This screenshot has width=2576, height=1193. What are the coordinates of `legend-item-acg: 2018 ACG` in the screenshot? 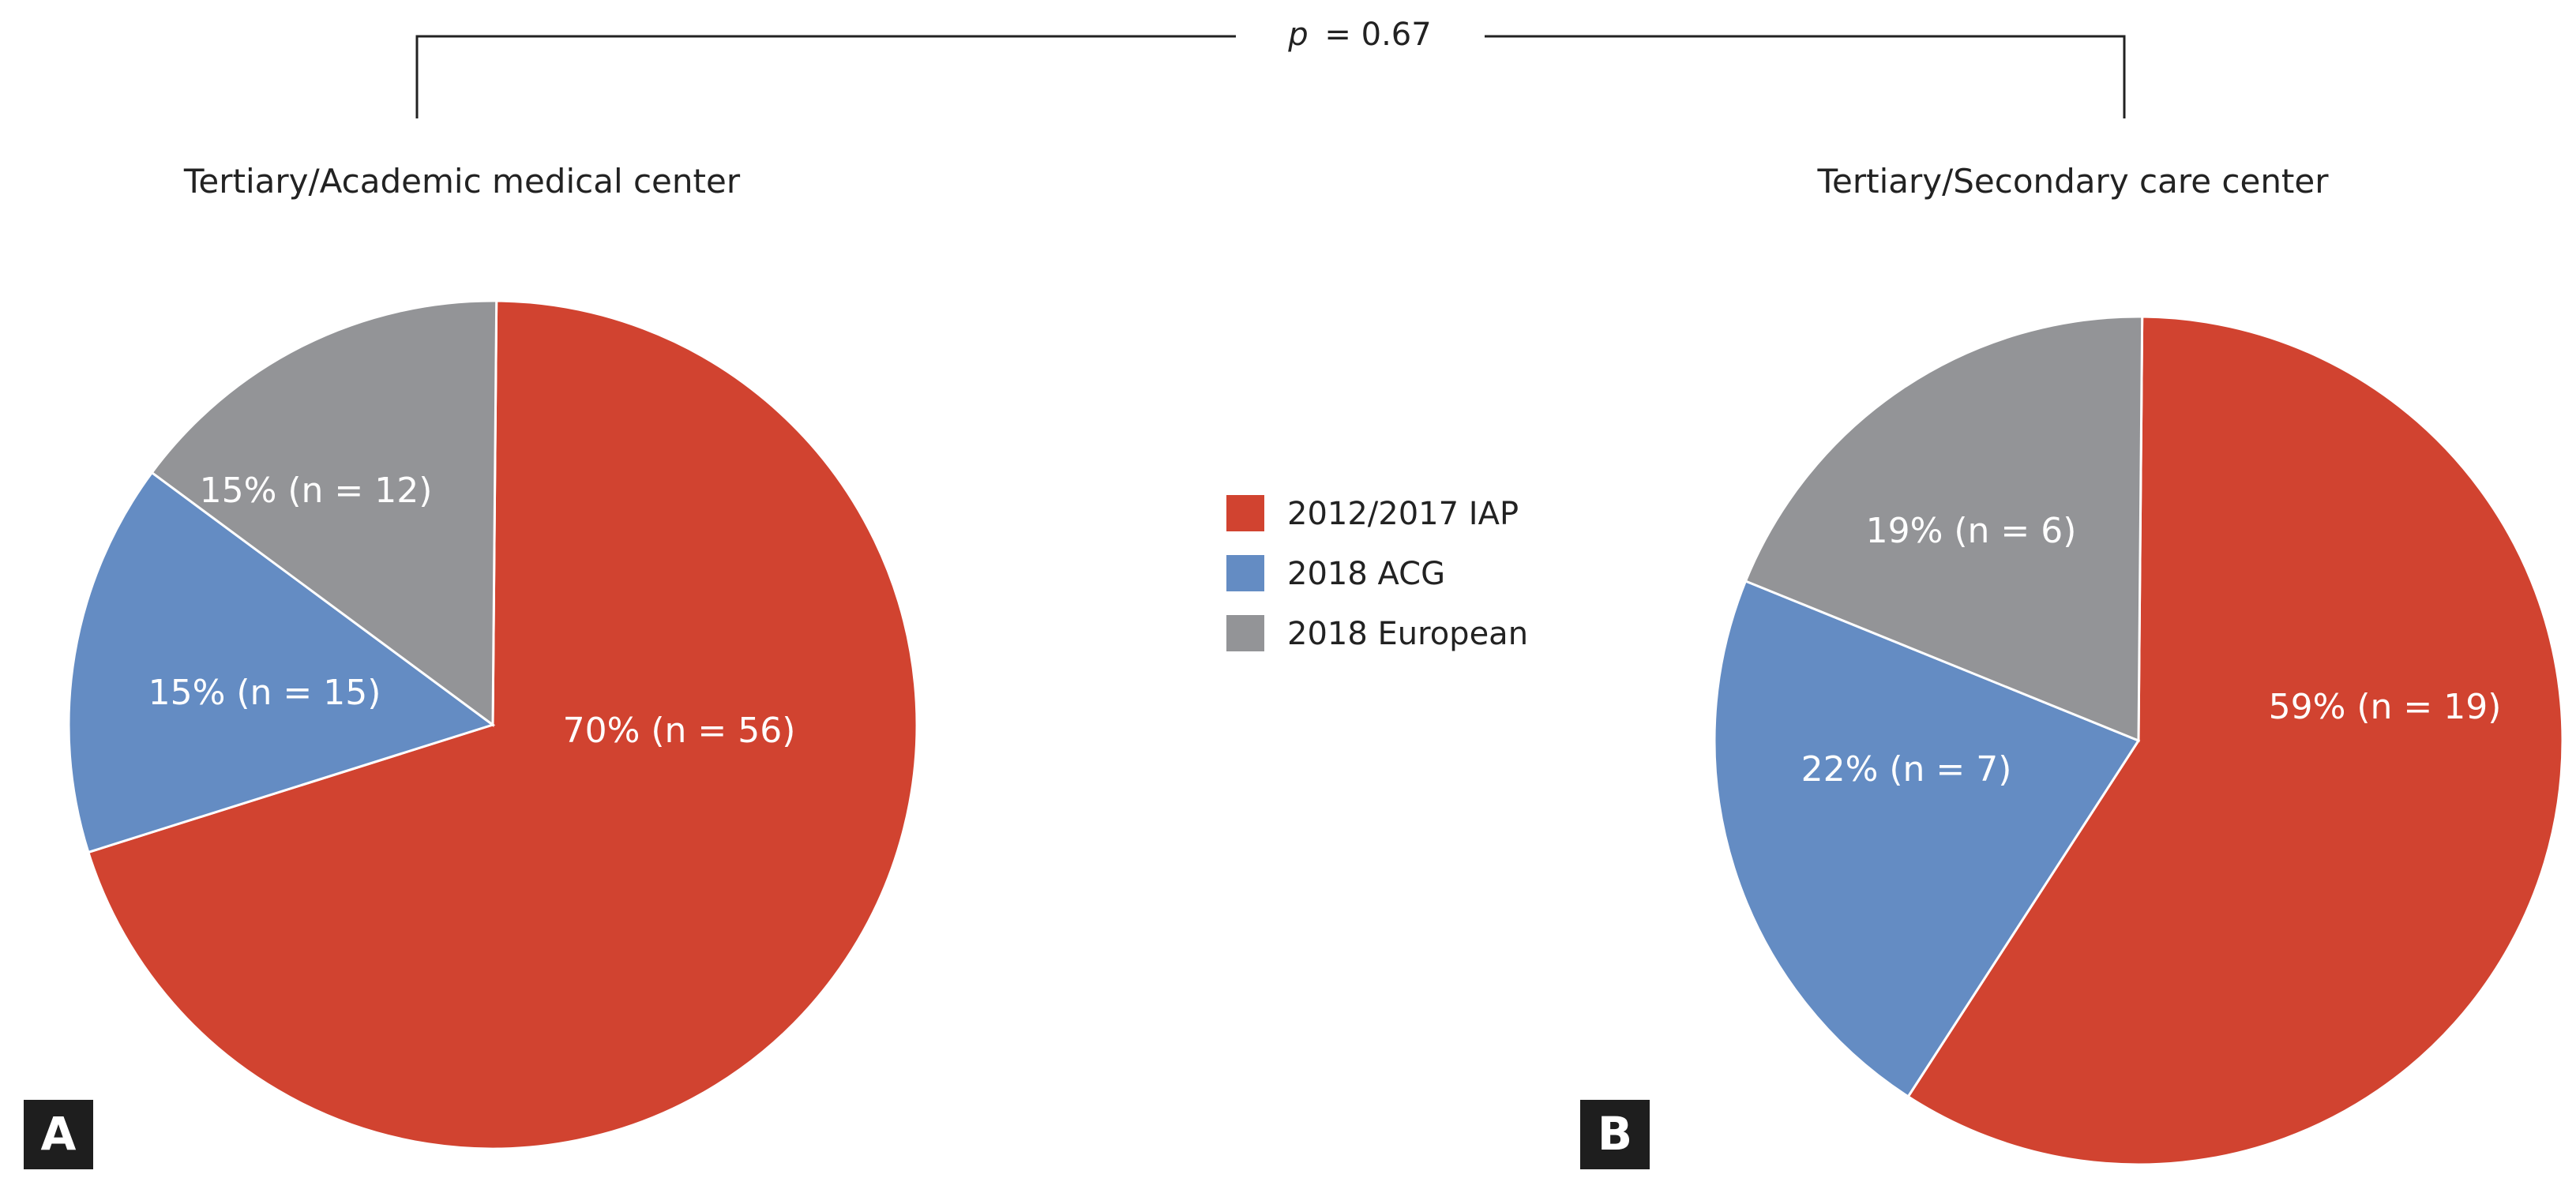 It's located at (1335, 573).